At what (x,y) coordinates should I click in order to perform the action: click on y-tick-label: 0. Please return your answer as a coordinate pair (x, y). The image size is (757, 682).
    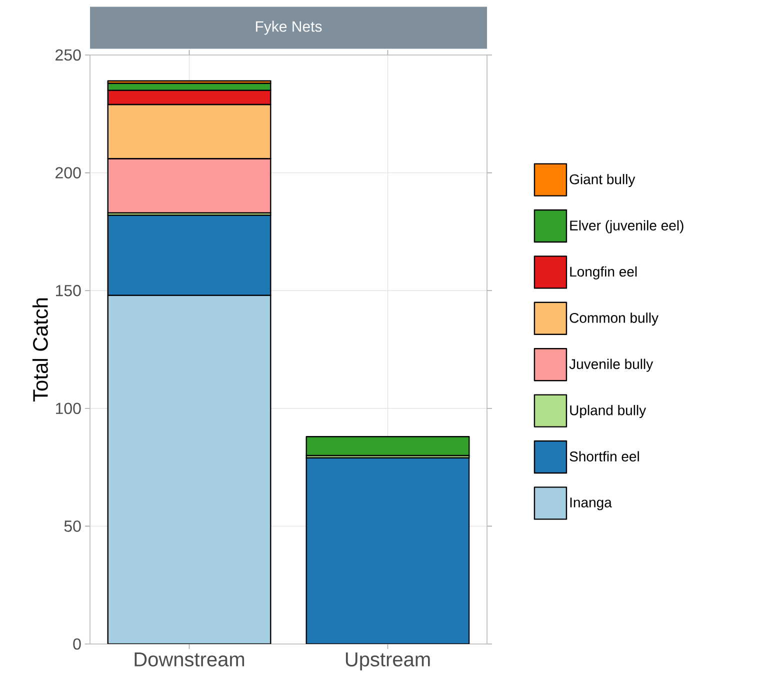
    Looking at the image, I should click on (77, 644).